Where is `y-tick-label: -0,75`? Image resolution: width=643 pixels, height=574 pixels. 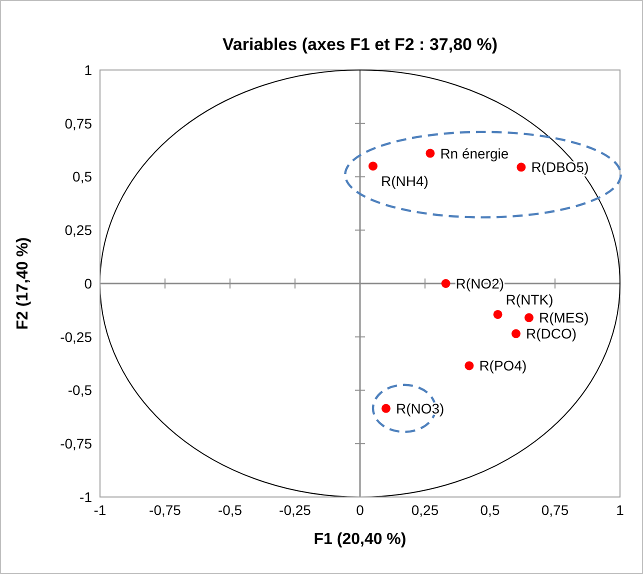 y-tick-label: -0,75 is located at coordinates (76, 444).